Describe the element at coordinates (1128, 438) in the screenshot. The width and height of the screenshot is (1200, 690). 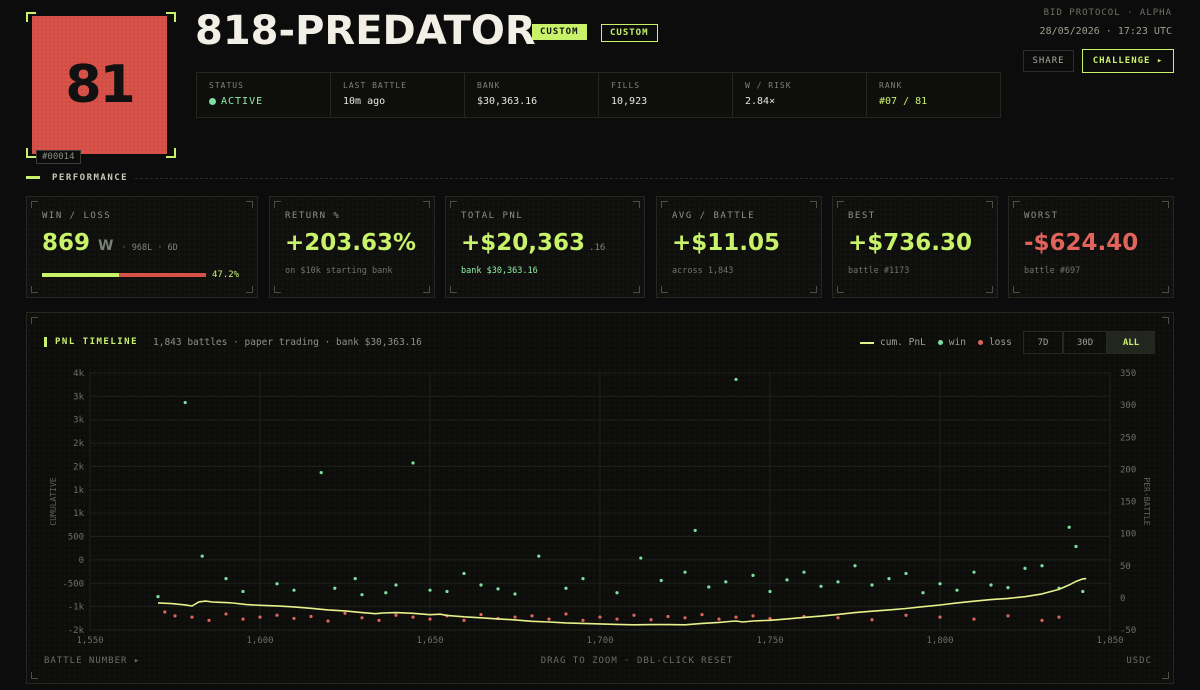
I see `y-right-tick-label: 250` at that location.